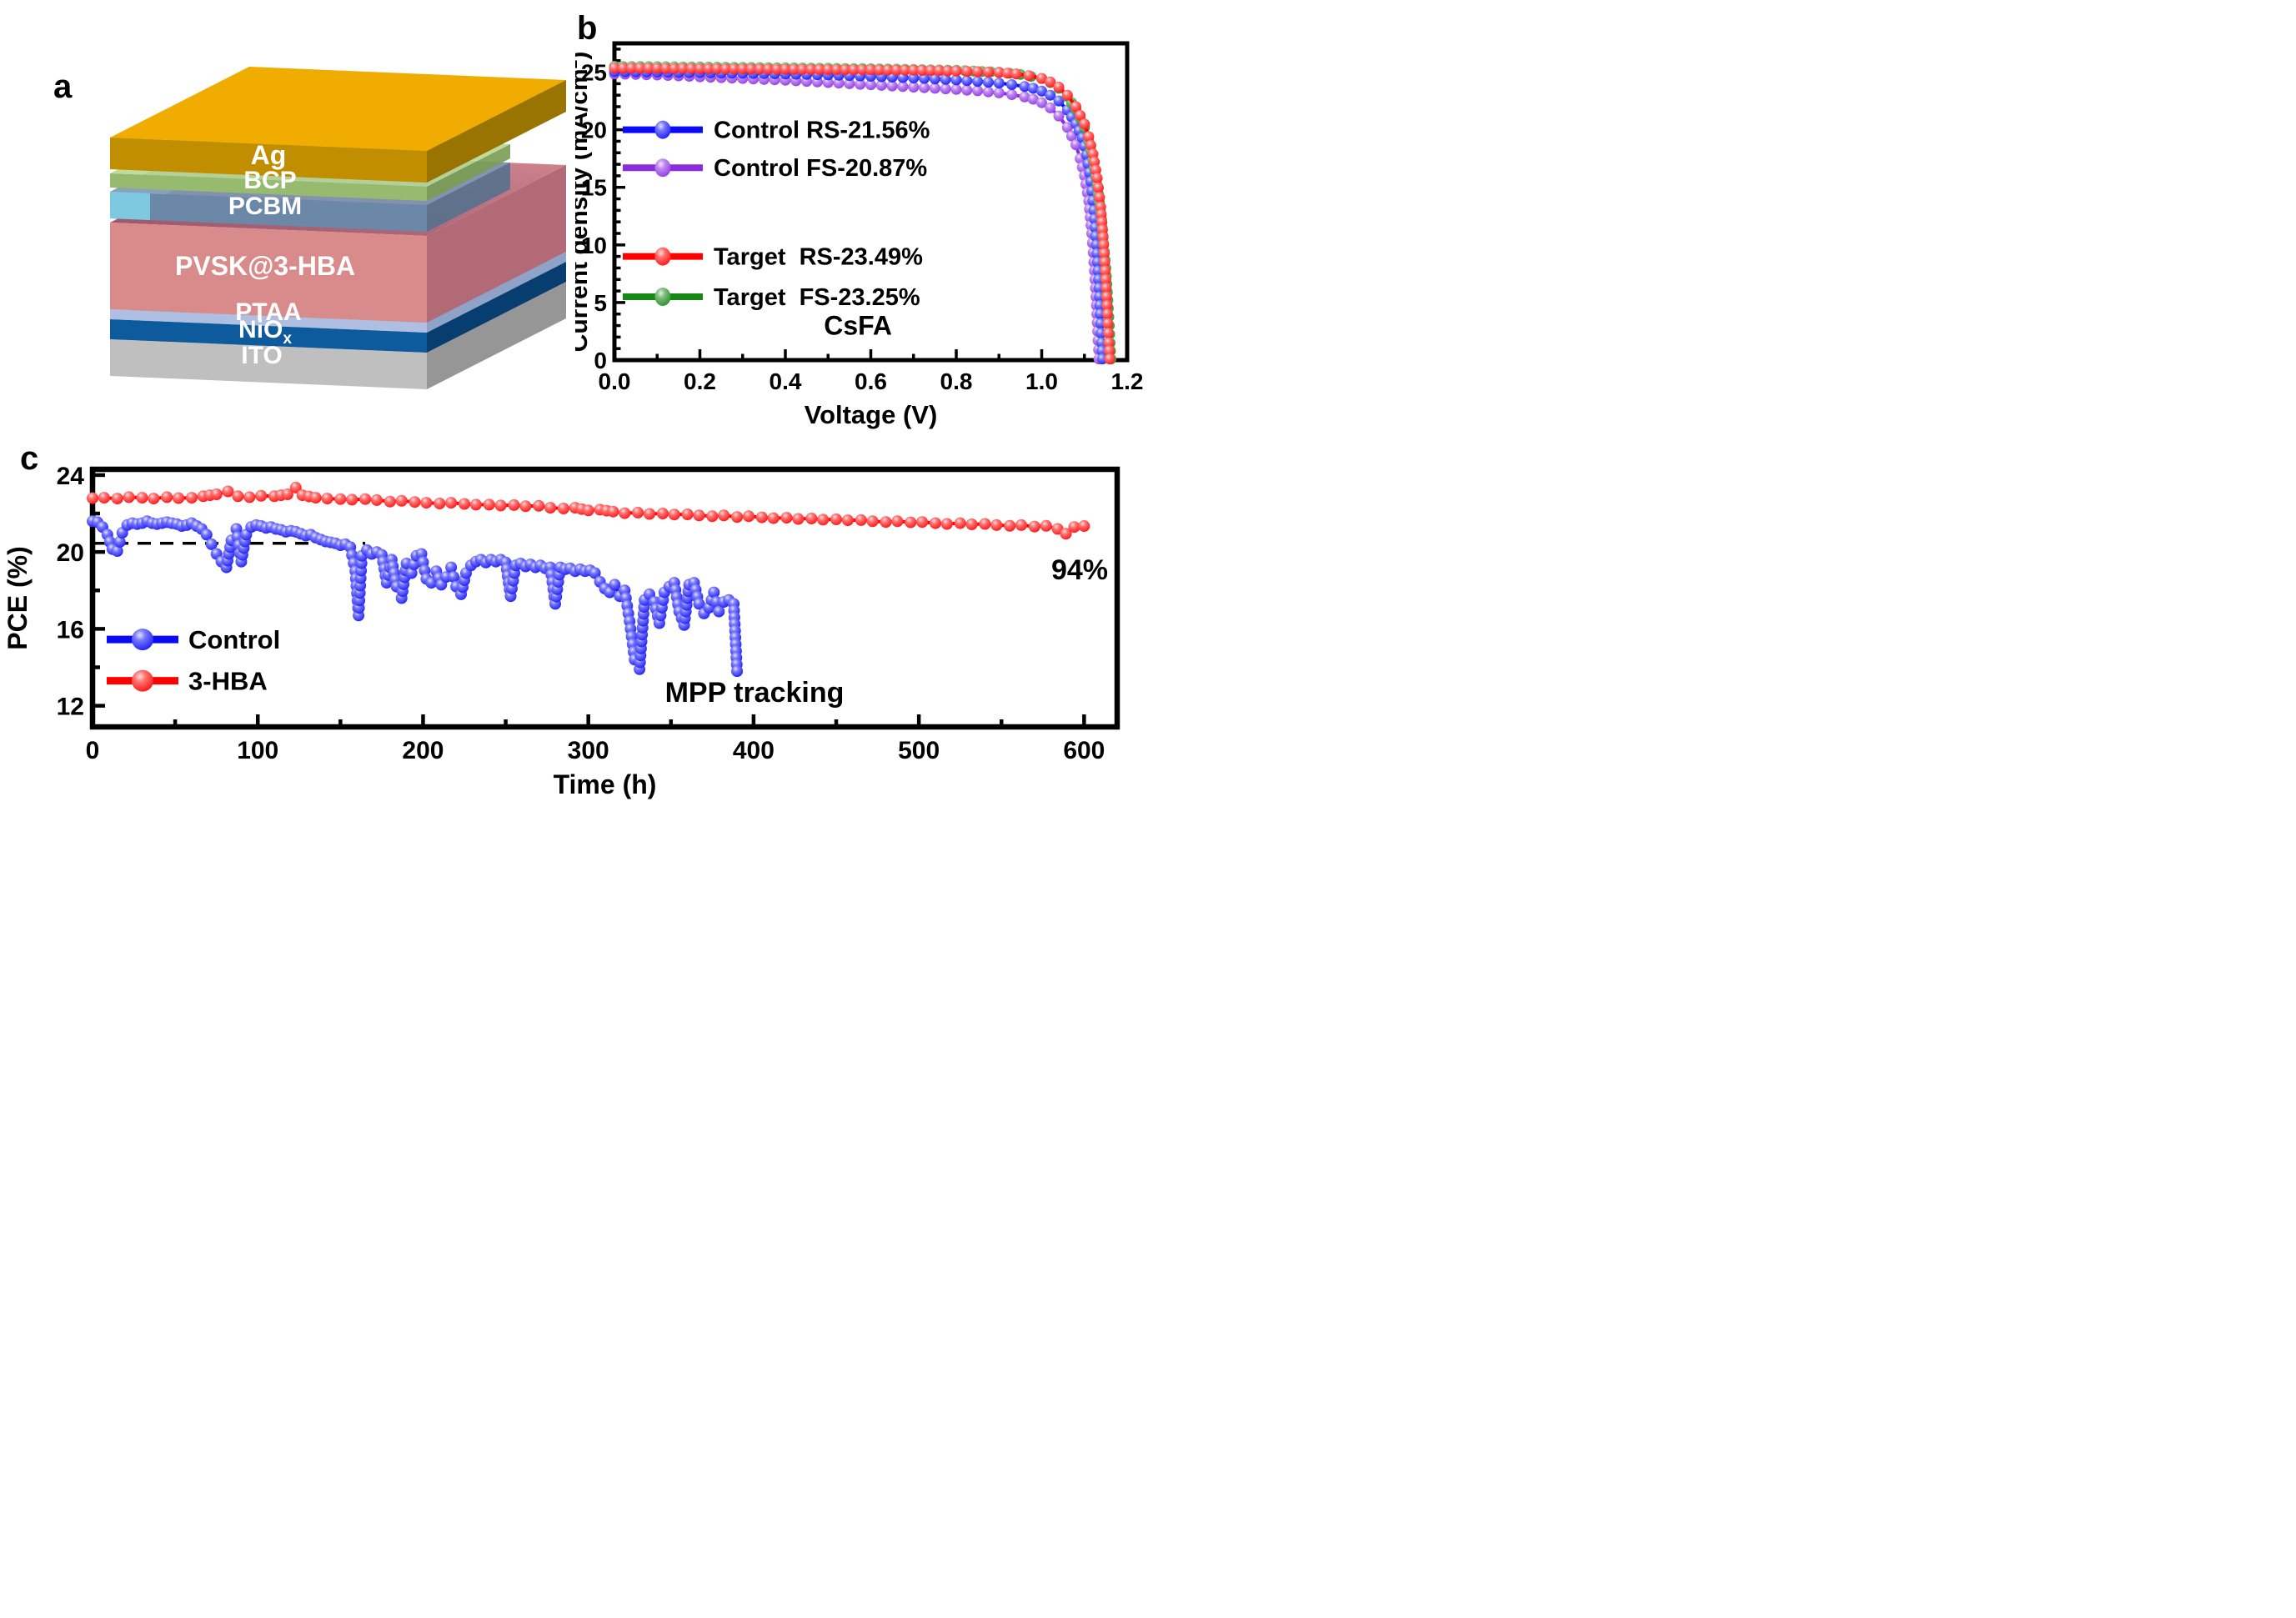 This screenshot has width=2296, height=1618. I want to click on x-tick-label: 1.0, so click(1041, 381).